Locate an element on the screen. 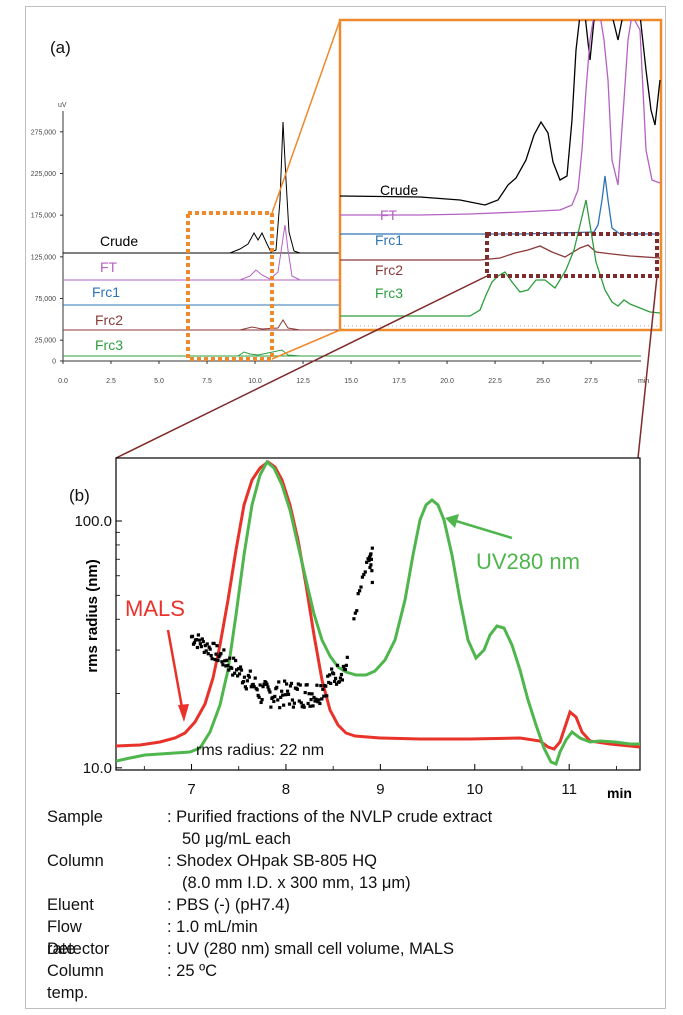  panel-a-x-tick-label: 25.0 is located at coordinates (543, 381).